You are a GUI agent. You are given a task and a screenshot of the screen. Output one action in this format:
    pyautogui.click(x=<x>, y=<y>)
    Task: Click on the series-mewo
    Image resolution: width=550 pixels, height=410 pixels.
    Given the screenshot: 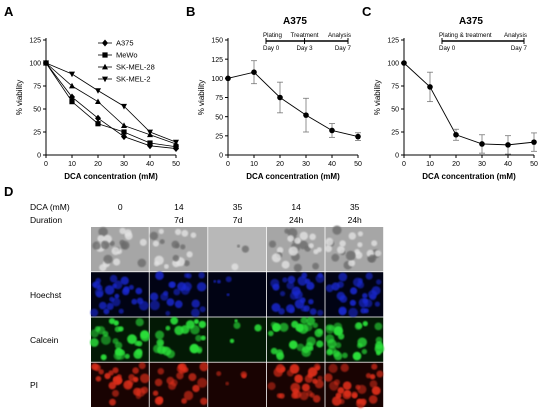 What is the action you would take?
    pyautogui.click(x=111, y=105)
    